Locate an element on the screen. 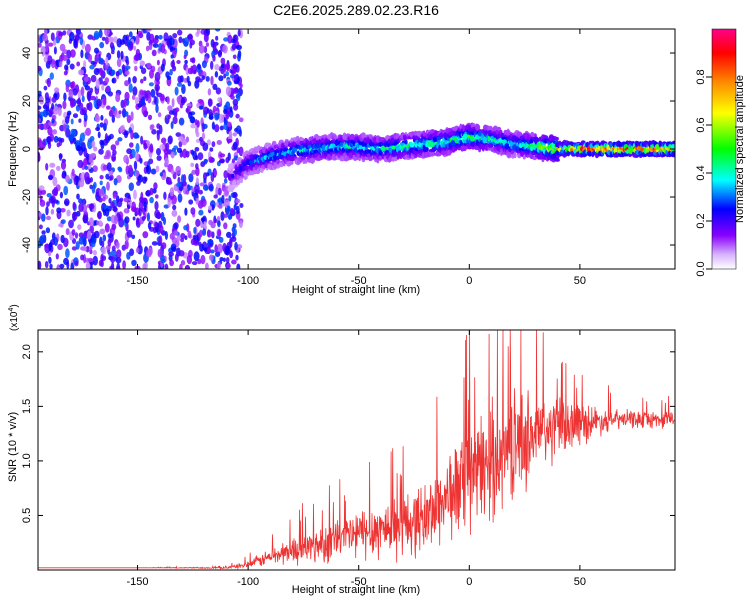  colorbar-tick-label: 0.4 is located at coordinates (701, 172).